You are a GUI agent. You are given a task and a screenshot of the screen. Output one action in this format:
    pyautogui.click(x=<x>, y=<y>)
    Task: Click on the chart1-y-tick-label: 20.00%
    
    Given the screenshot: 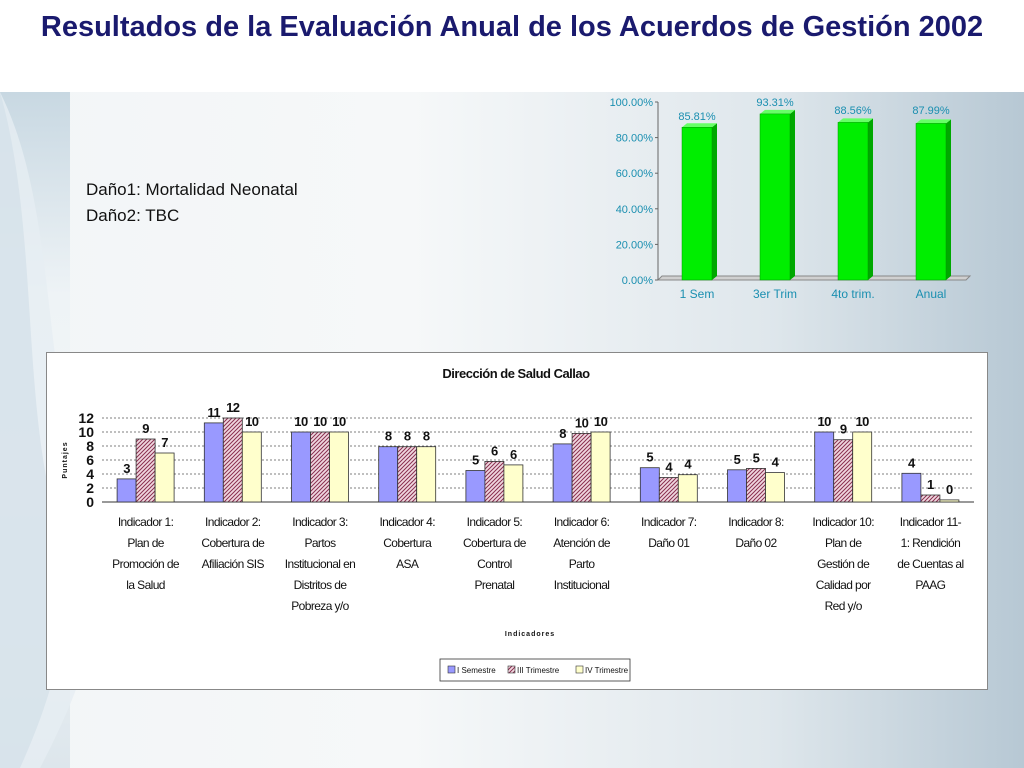 What is the action you would take?
    pyautogui.click(x=635, y=245)
    